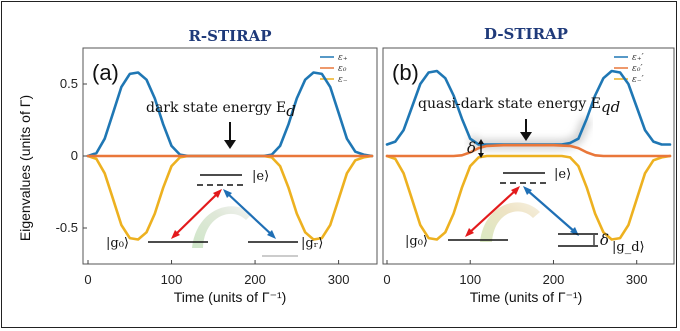 Image resolution: width=680 pixels, height=331 pixels. I want to click on x-tick-label-b-300: 300, so click(637, 279).